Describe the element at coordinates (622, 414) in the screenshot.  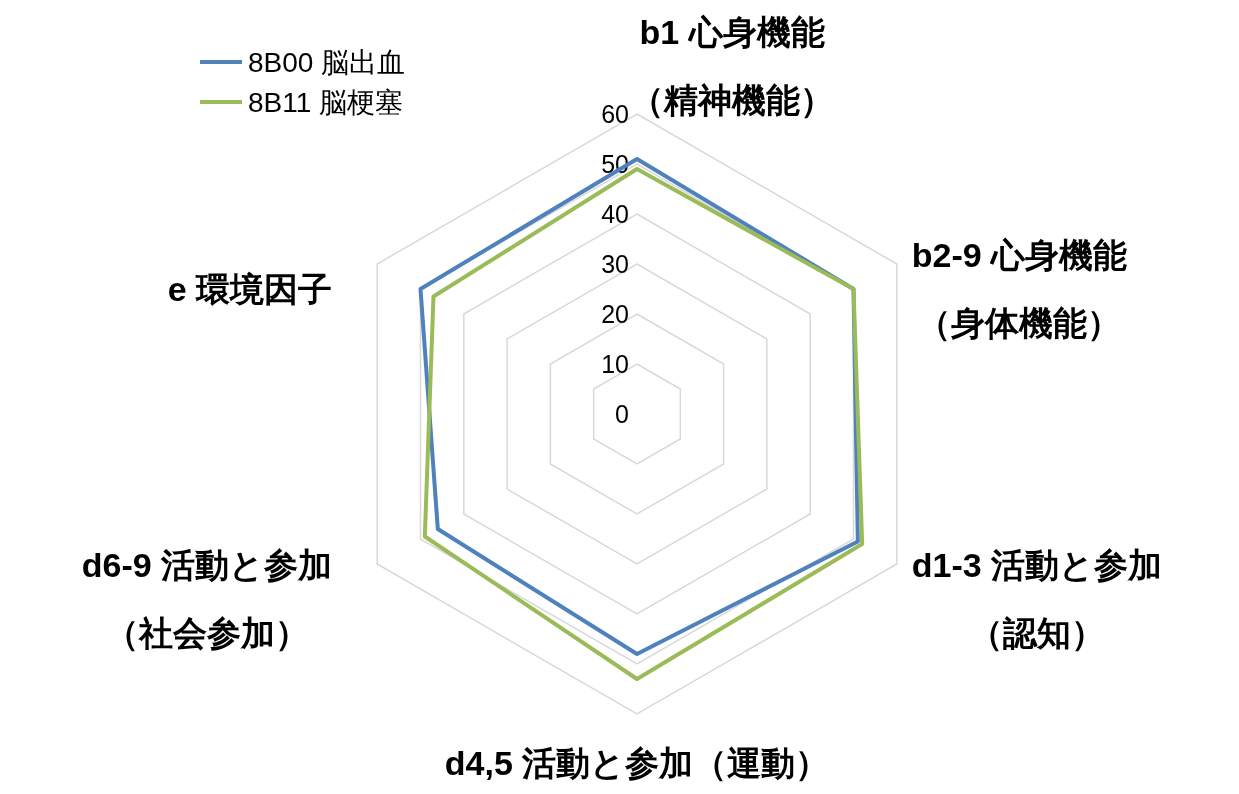
I see `y-tick-label: 0` at that location.